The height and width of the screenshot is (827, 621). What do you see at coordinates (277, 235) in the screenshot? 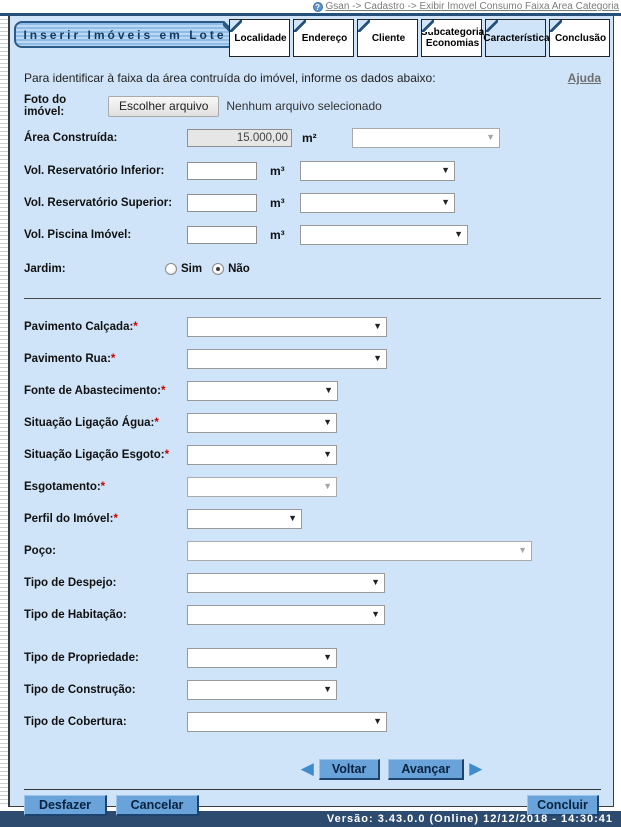
I see `vol-piscina-unit: m³` at bounding box center [277, 235].